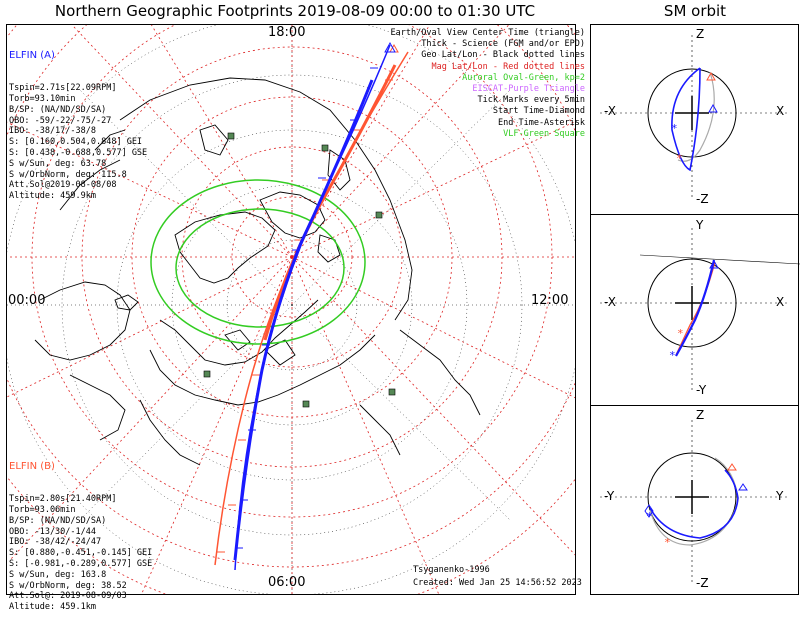 The width and height of the screenshot is (800, 624). What do you see at coordinates (541, 122) in the screenshot?
I see `legend-item: End Time-Asterisk` at bounding box center [541, 122].